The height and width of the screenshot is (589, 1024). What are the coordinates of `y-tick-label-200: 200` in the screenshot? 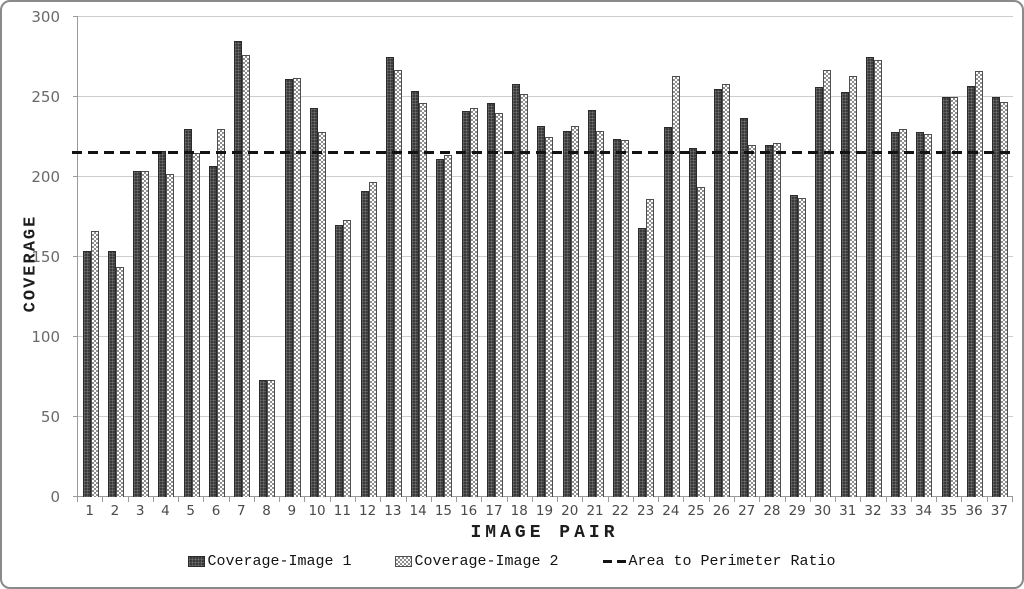 It's located at (45, 177).